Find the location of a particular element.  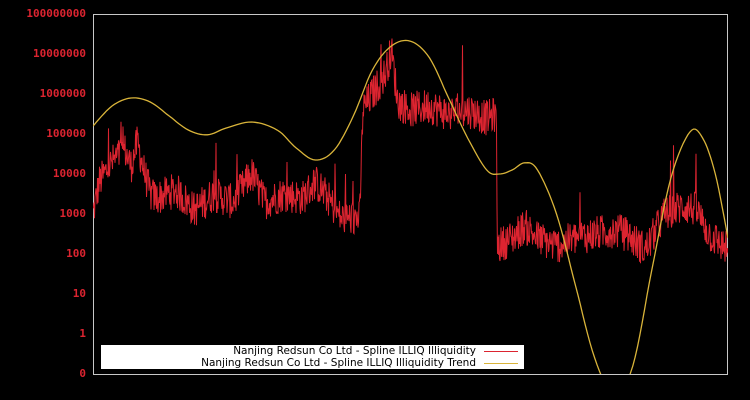

y-tick-label: 1 is located at coordinates (82, 333).